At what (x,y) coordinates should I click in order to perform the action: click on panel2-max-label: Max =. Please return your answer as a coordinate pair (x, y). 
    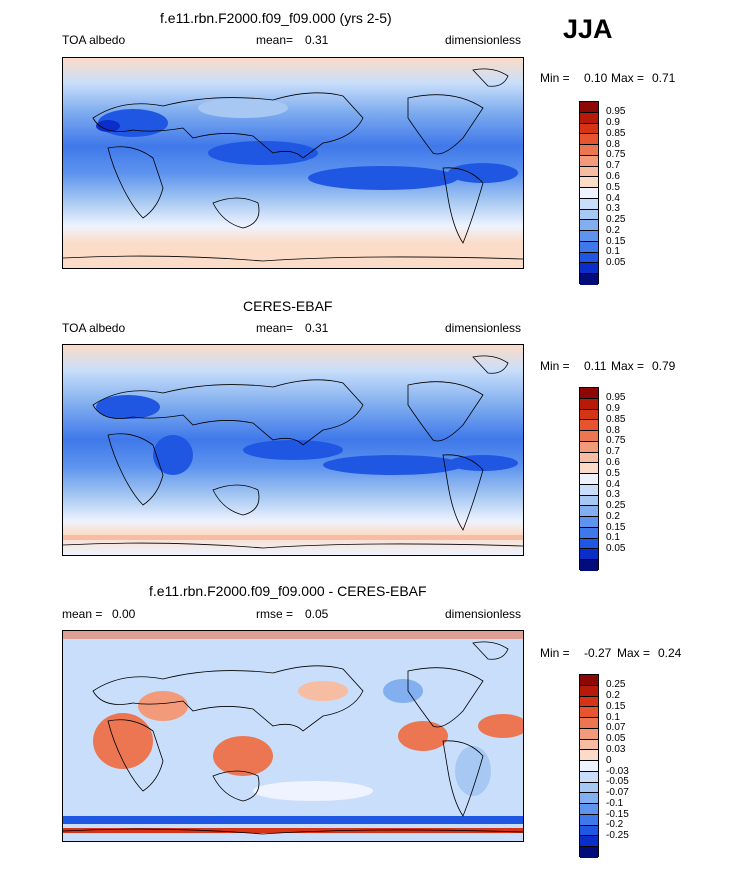
    Looking at the image, I should click on (628, 366).